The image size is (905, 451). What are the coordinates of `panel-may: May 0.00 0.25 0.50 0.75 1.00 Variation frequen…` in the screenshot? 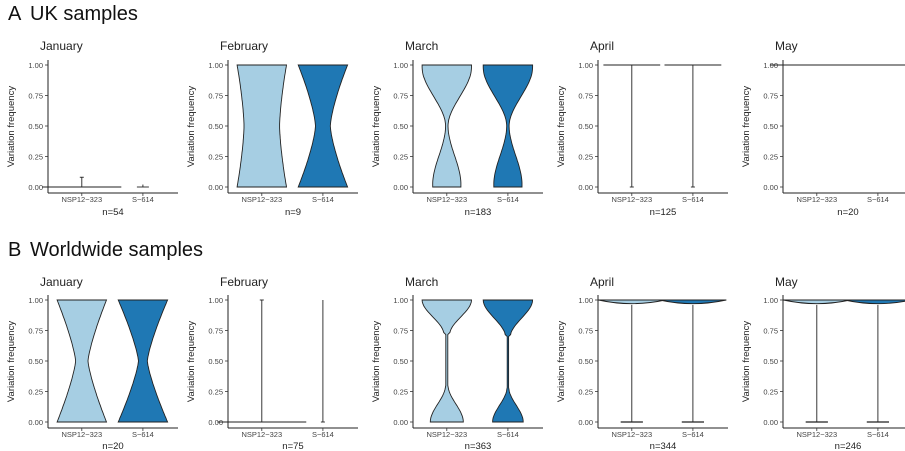 It's located at (823, 363).